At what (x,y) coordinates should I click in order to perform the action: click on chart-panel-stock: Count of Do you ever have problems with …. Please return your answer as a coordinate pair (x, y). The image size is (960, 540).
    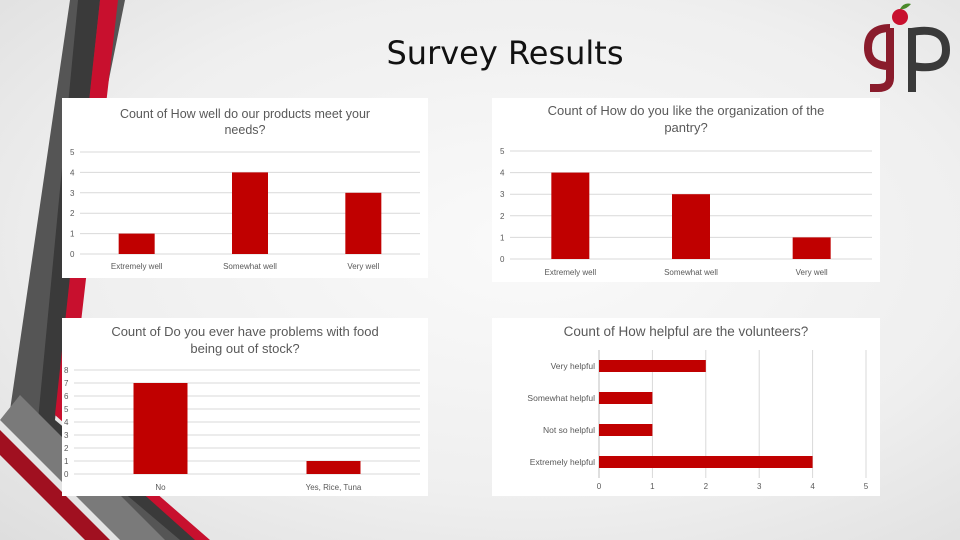
    Looking at the image, I should click on (245, 407).